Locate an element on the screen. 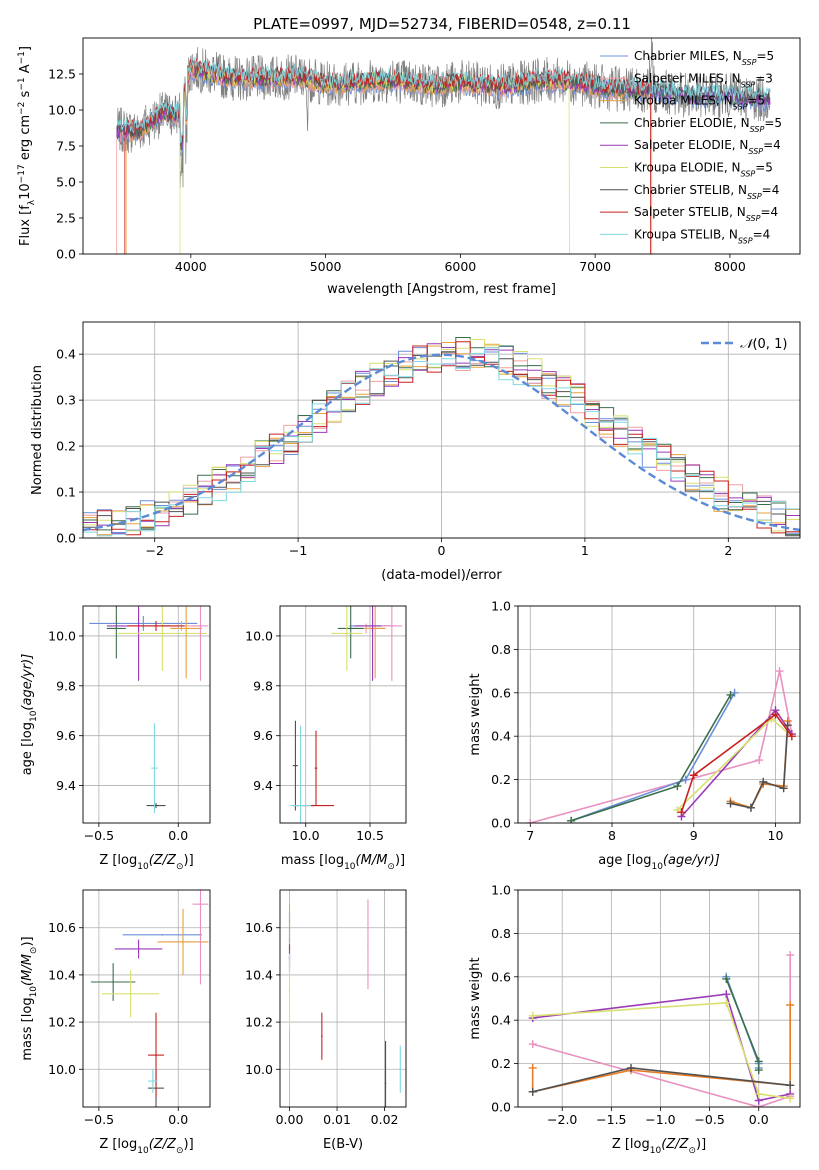 Image resolution: width=819 pixels, height=1170 pixels. x-axis-label: E(B-V) is located at coordinates (343, 1144).